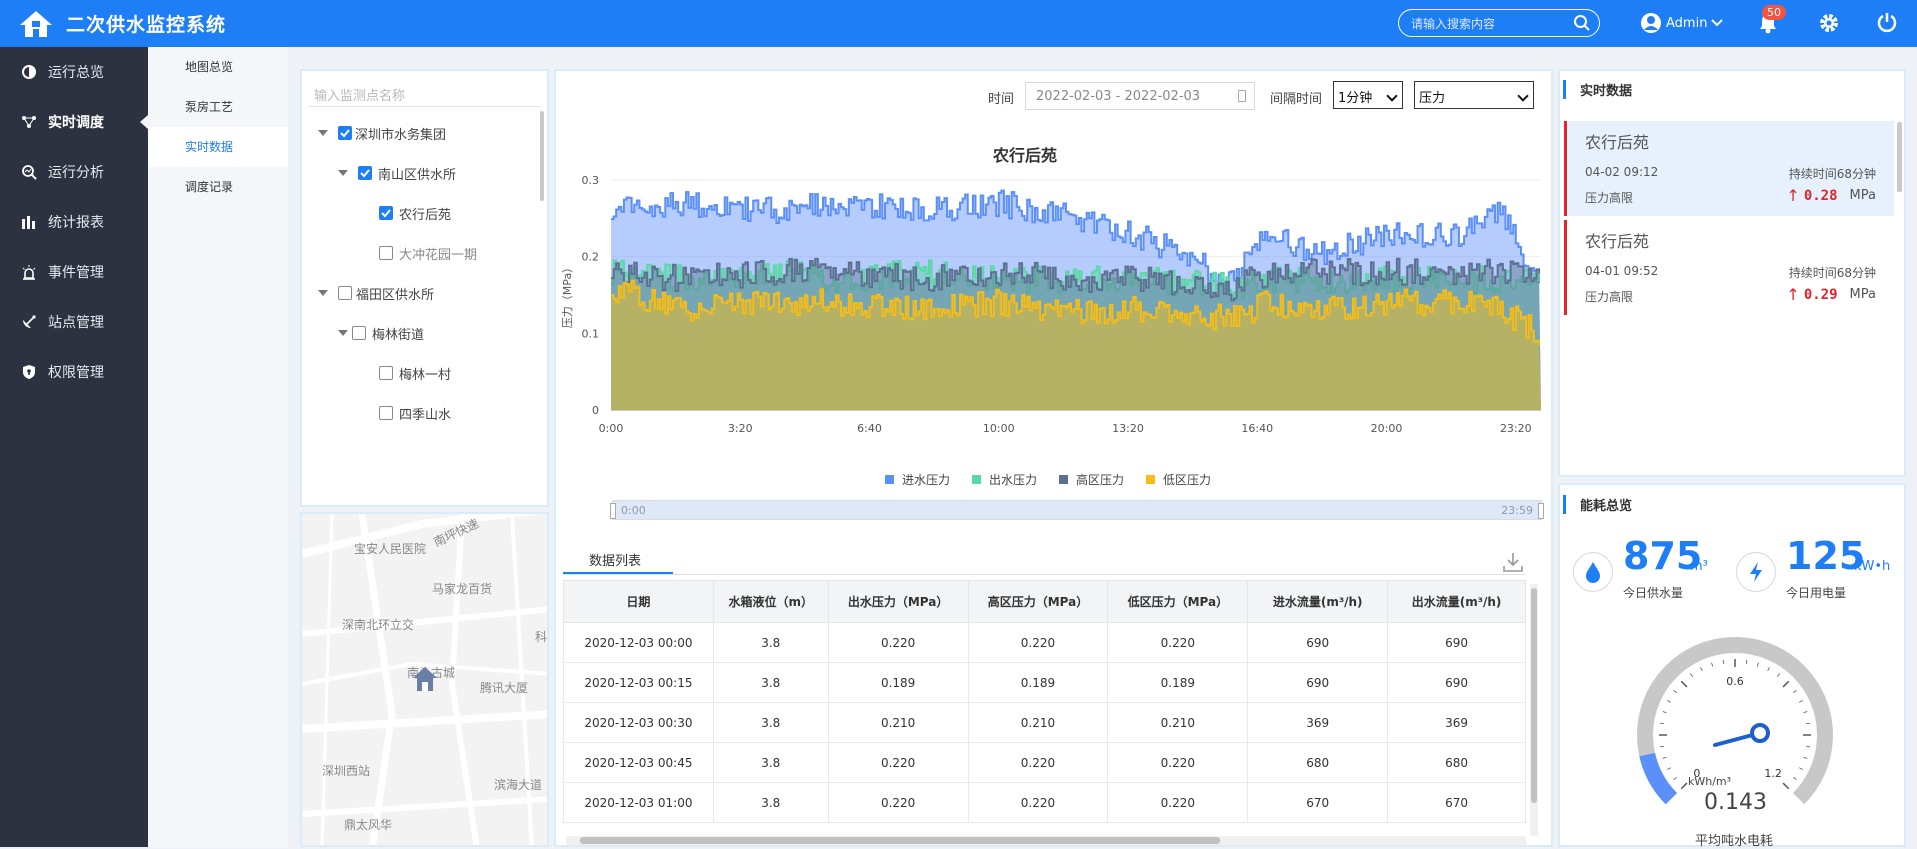 The image size is (1917, 849). What do you see at coordinates (926, 480) in the screenshot?
I see `legend-label: 进水压力` at bounding box center [926, 480].